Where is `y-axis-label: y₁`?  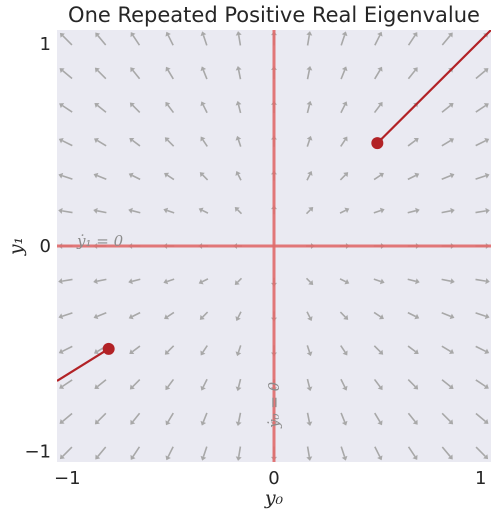 y-axis-label: y₁ is located at coordinates (16, 246).